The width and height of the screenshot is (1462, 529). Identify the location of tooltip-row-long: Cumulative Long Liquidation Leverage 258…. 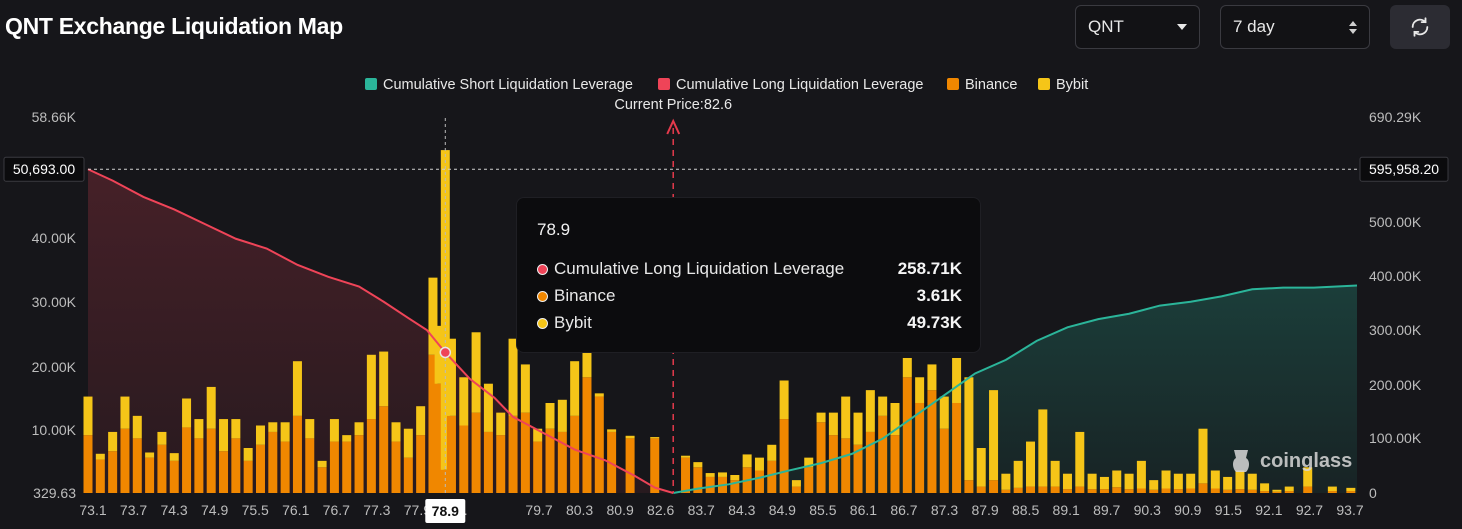
(749, 269).